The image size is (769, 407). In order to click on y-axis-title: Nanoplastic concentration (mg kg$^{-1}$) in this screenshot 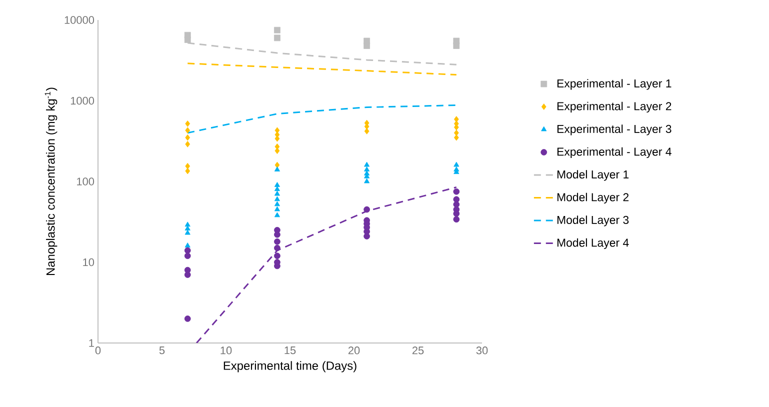, I will do `click(51, 182)`.